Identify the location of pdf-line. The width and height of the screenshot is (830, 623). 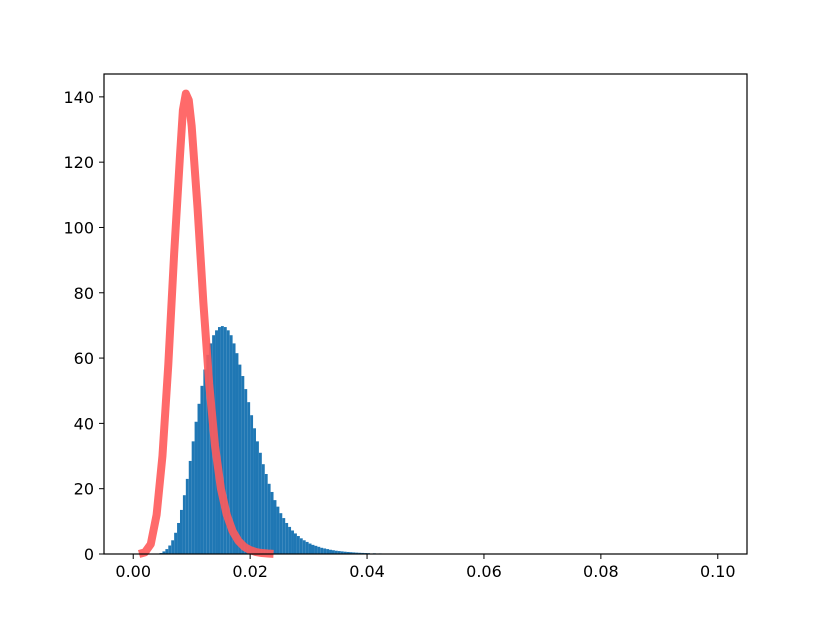
(205, 323).